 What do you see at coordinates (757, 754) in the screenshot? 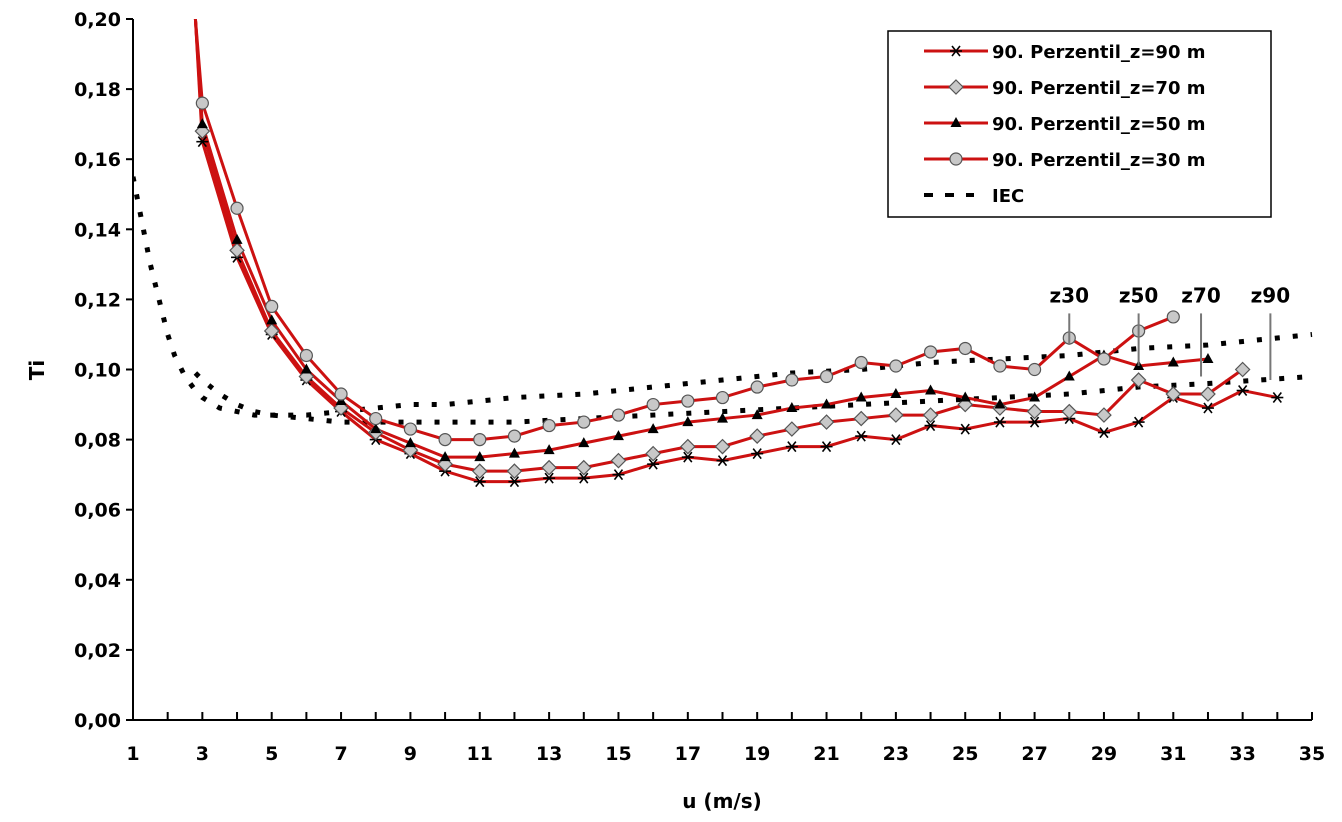
I see `x-tick-label: 19` at bounding box center [757, 754].